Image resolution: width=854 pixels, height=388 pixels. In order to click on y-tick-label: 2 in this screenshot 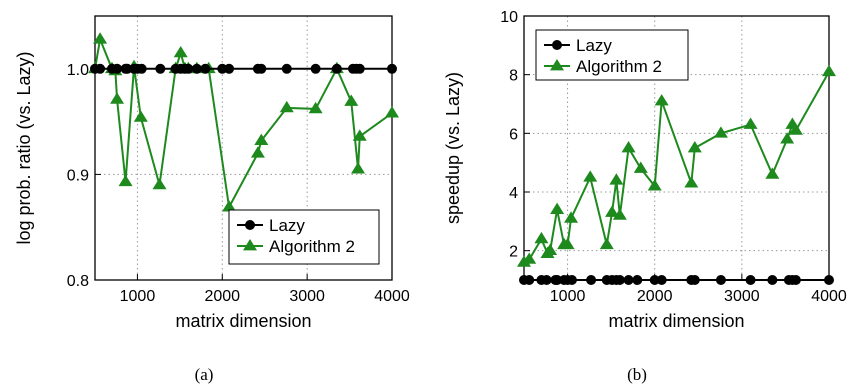, I will do `click(513, 252)`.